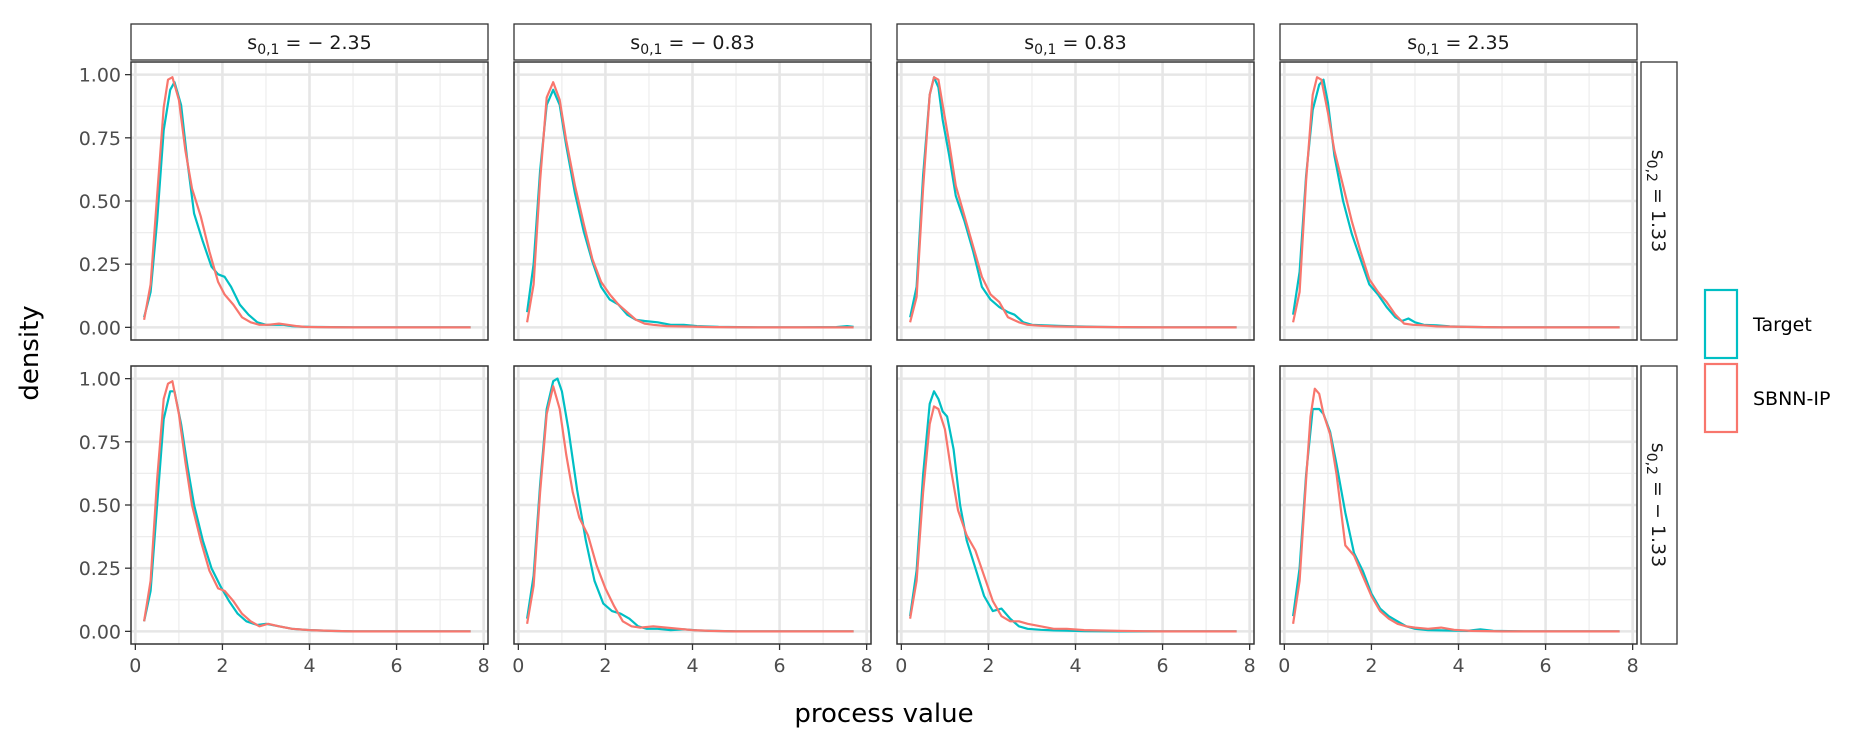 Image resolution: width=1860 pixels, height=750 pixels. I want to click on col-strip: s0,1 = 0.83, so click(1075, 42).